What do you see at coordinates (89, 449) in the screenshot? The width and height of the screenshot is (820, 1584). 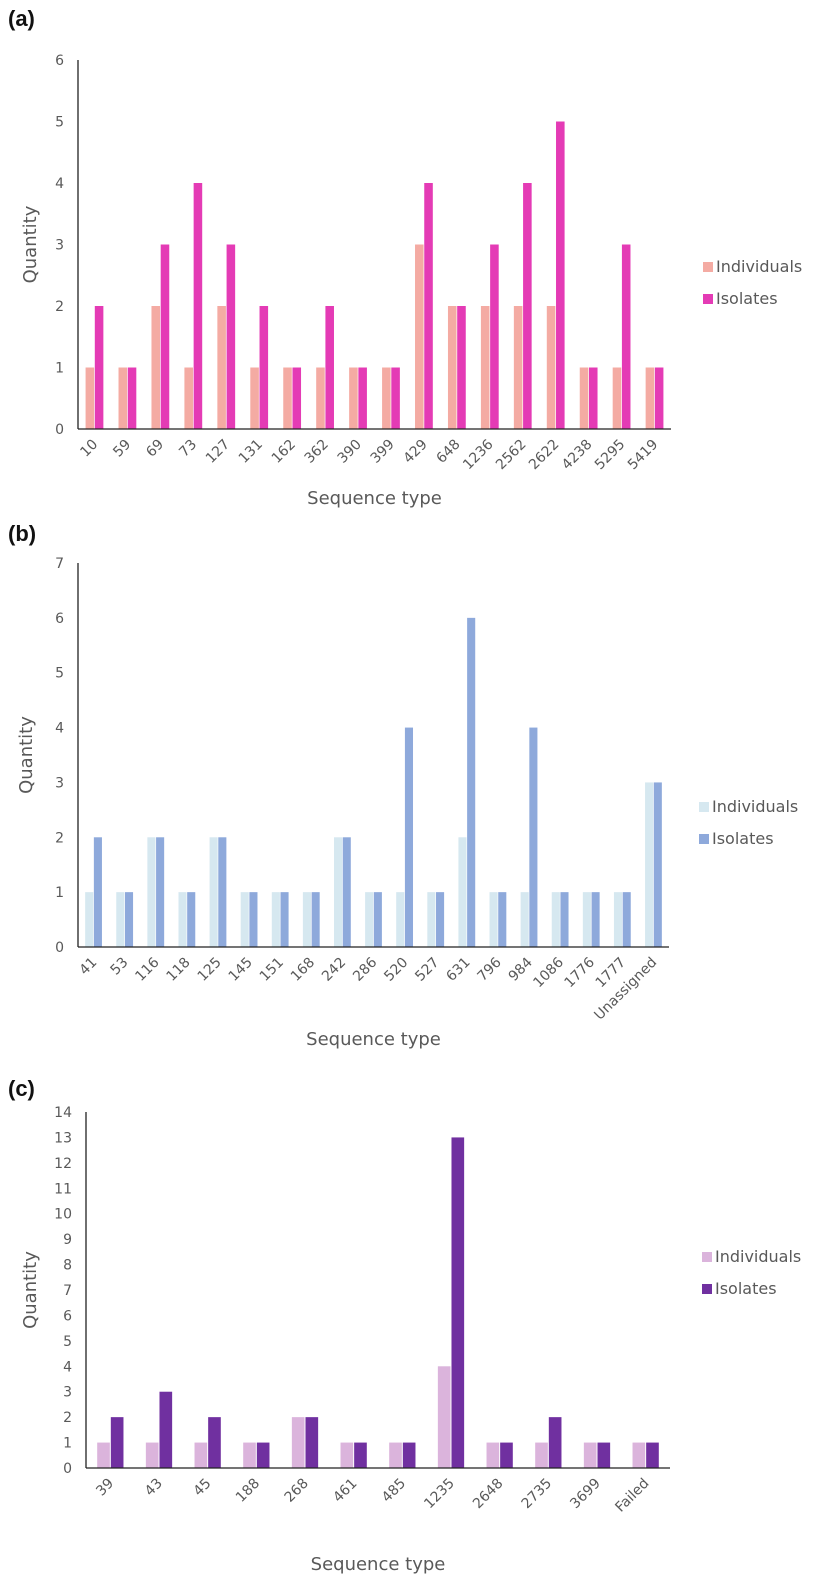 I see `x-tick-label: 10` at bounding box center [89, 449].